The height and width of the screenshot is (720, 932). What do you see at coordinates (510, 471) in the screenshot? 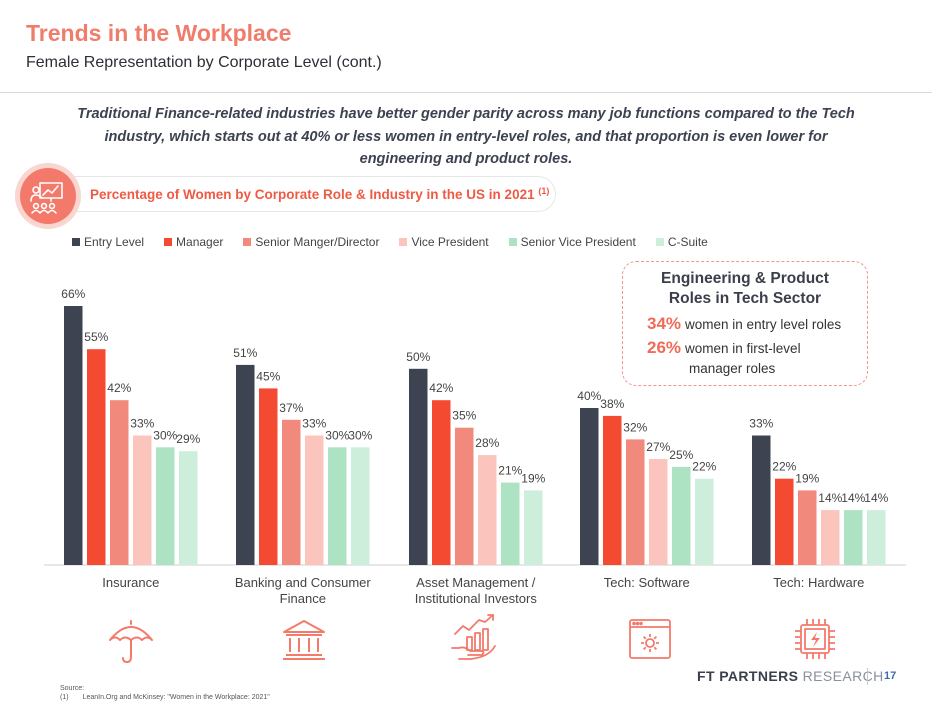
I see `bar-value-label: 21%` at bounding box center [510, 471].